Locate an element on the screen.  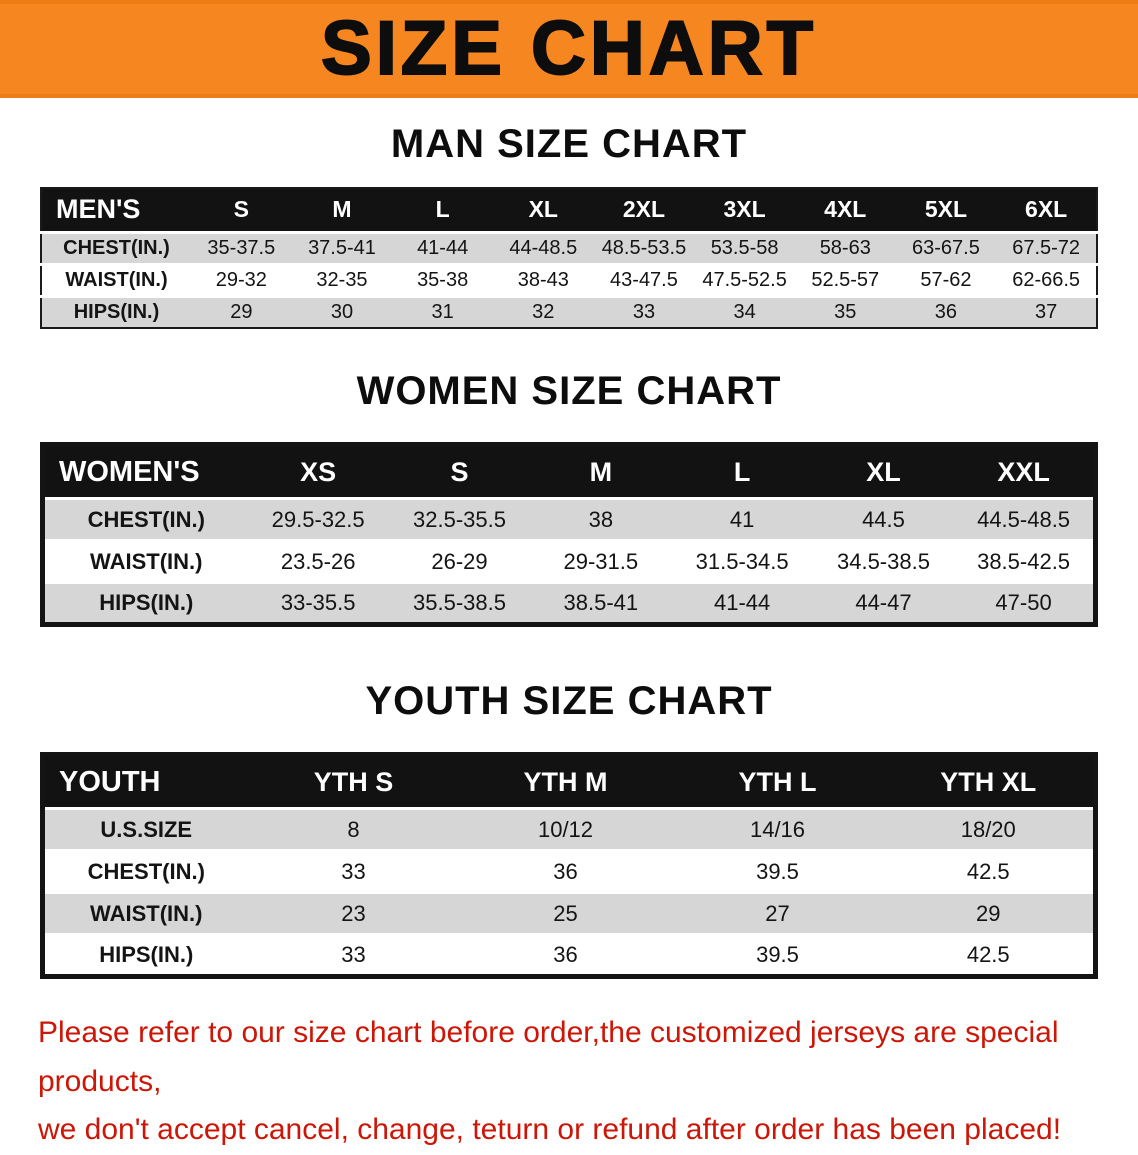
size-column-header: 6XL is located at coordinates (1046, 210).